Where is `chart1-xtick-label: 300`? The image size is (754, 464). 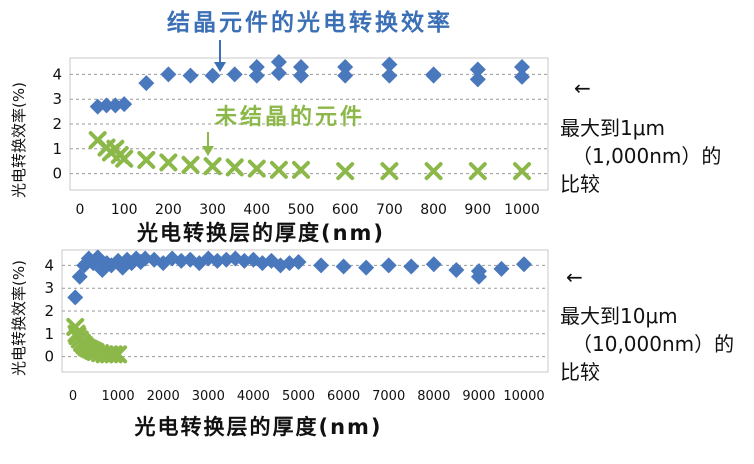 chart1-xtick-label: 300 is located at coordinates (212, 210).